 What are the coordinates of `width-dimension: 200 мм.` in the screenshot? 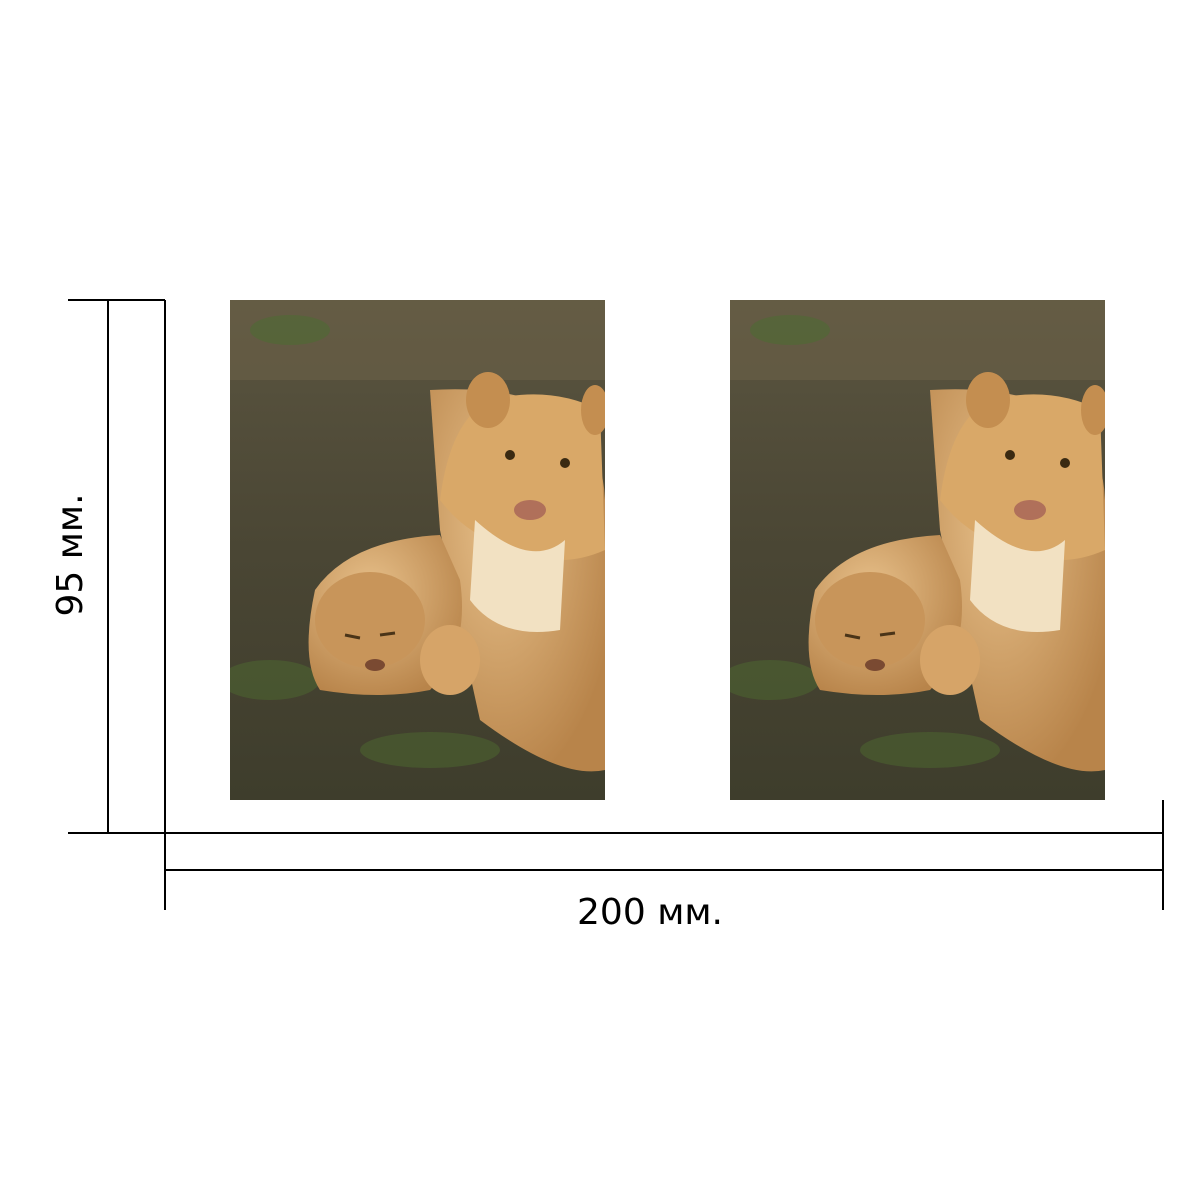 It's located at (664, 866).